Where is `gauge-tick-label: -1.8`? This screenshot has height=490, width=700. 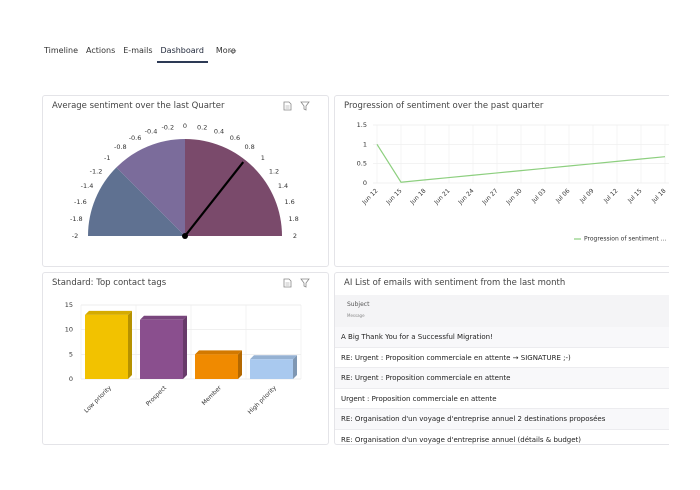
gauge-tick-label: -1.8 is located at coordinates (76, 219).